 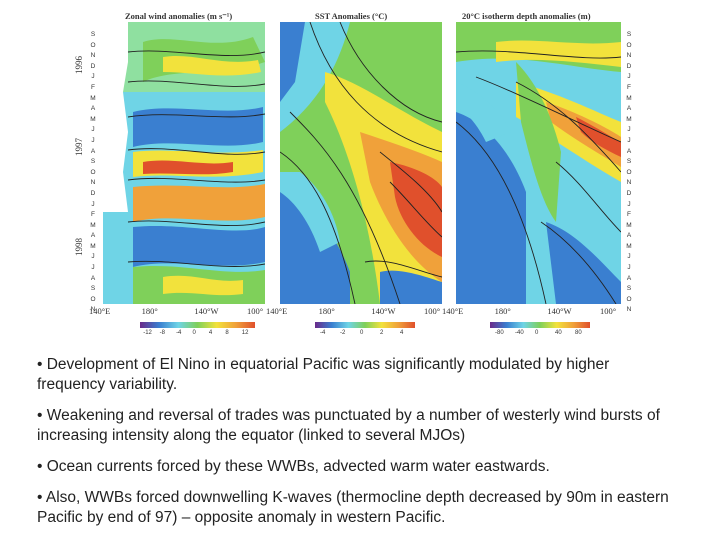 I want to click on panel-title-sst: SST Anomalies (°C), so click(x=351, y=16).